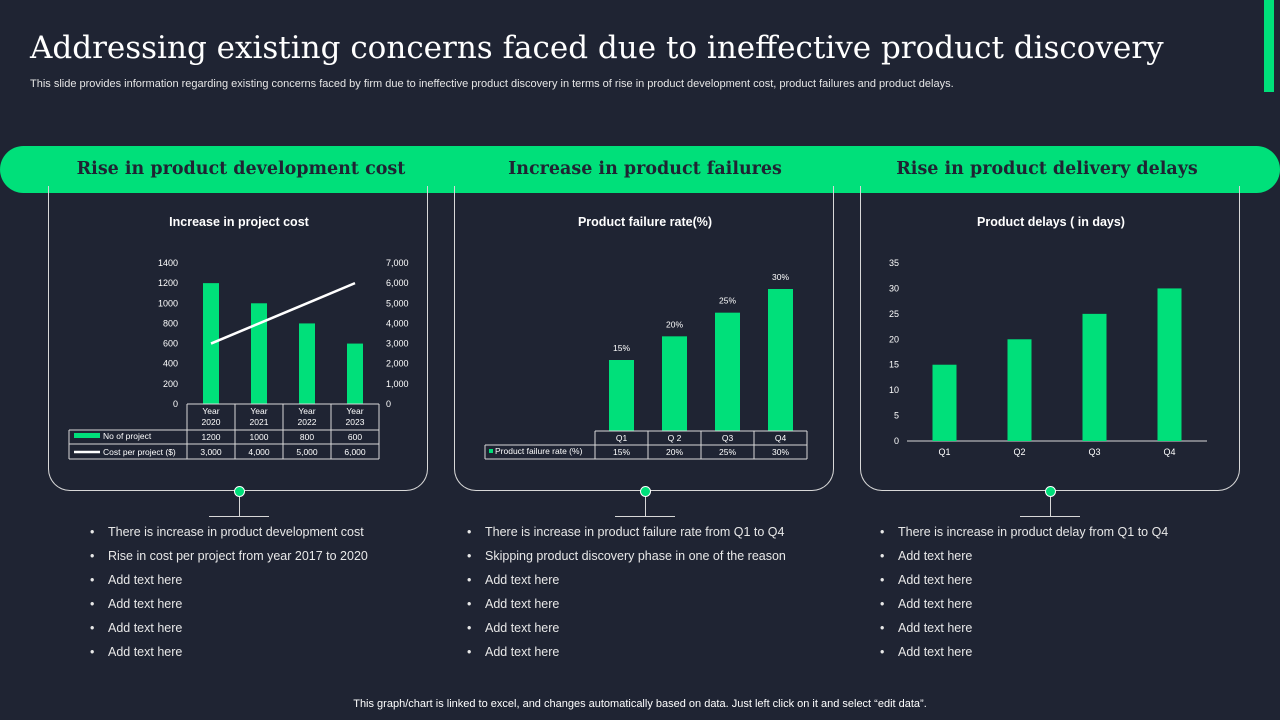 The image size is (1280, 720). I want to click on y-tick-label-left: 200, so click(170, 384).